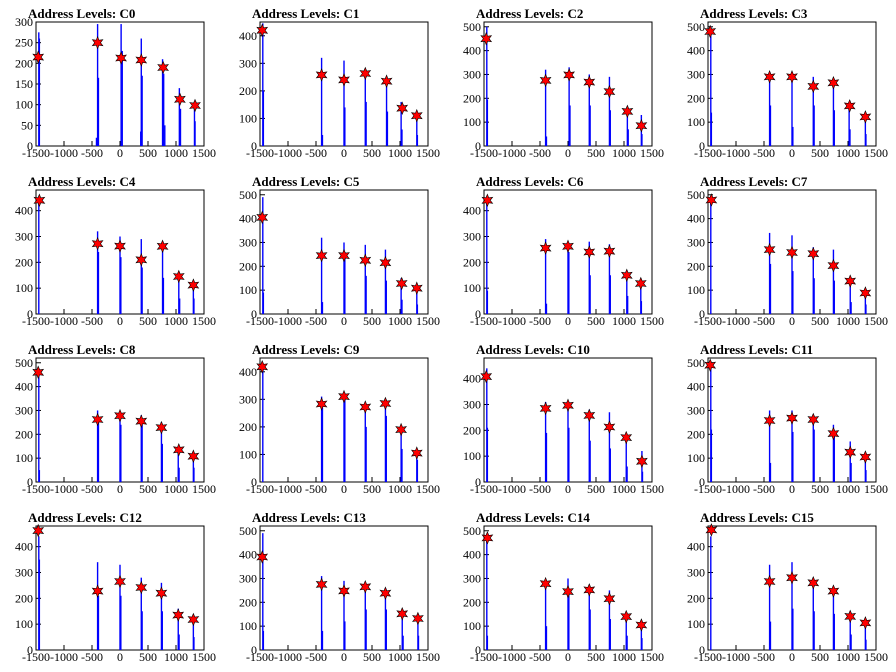 The image size is (896, 672). Describe the element at coordinates (305, 13) in the screenshot. I see `chart-title: Address Levels: C1` at that location.